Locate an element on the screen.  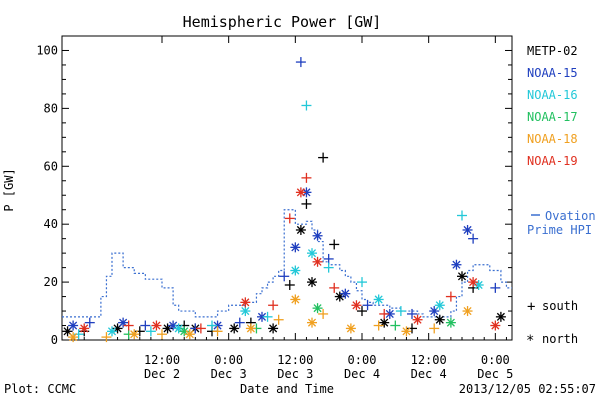
ovation-legend-label-2: Prime HPI is located at coordinates (559, 230).